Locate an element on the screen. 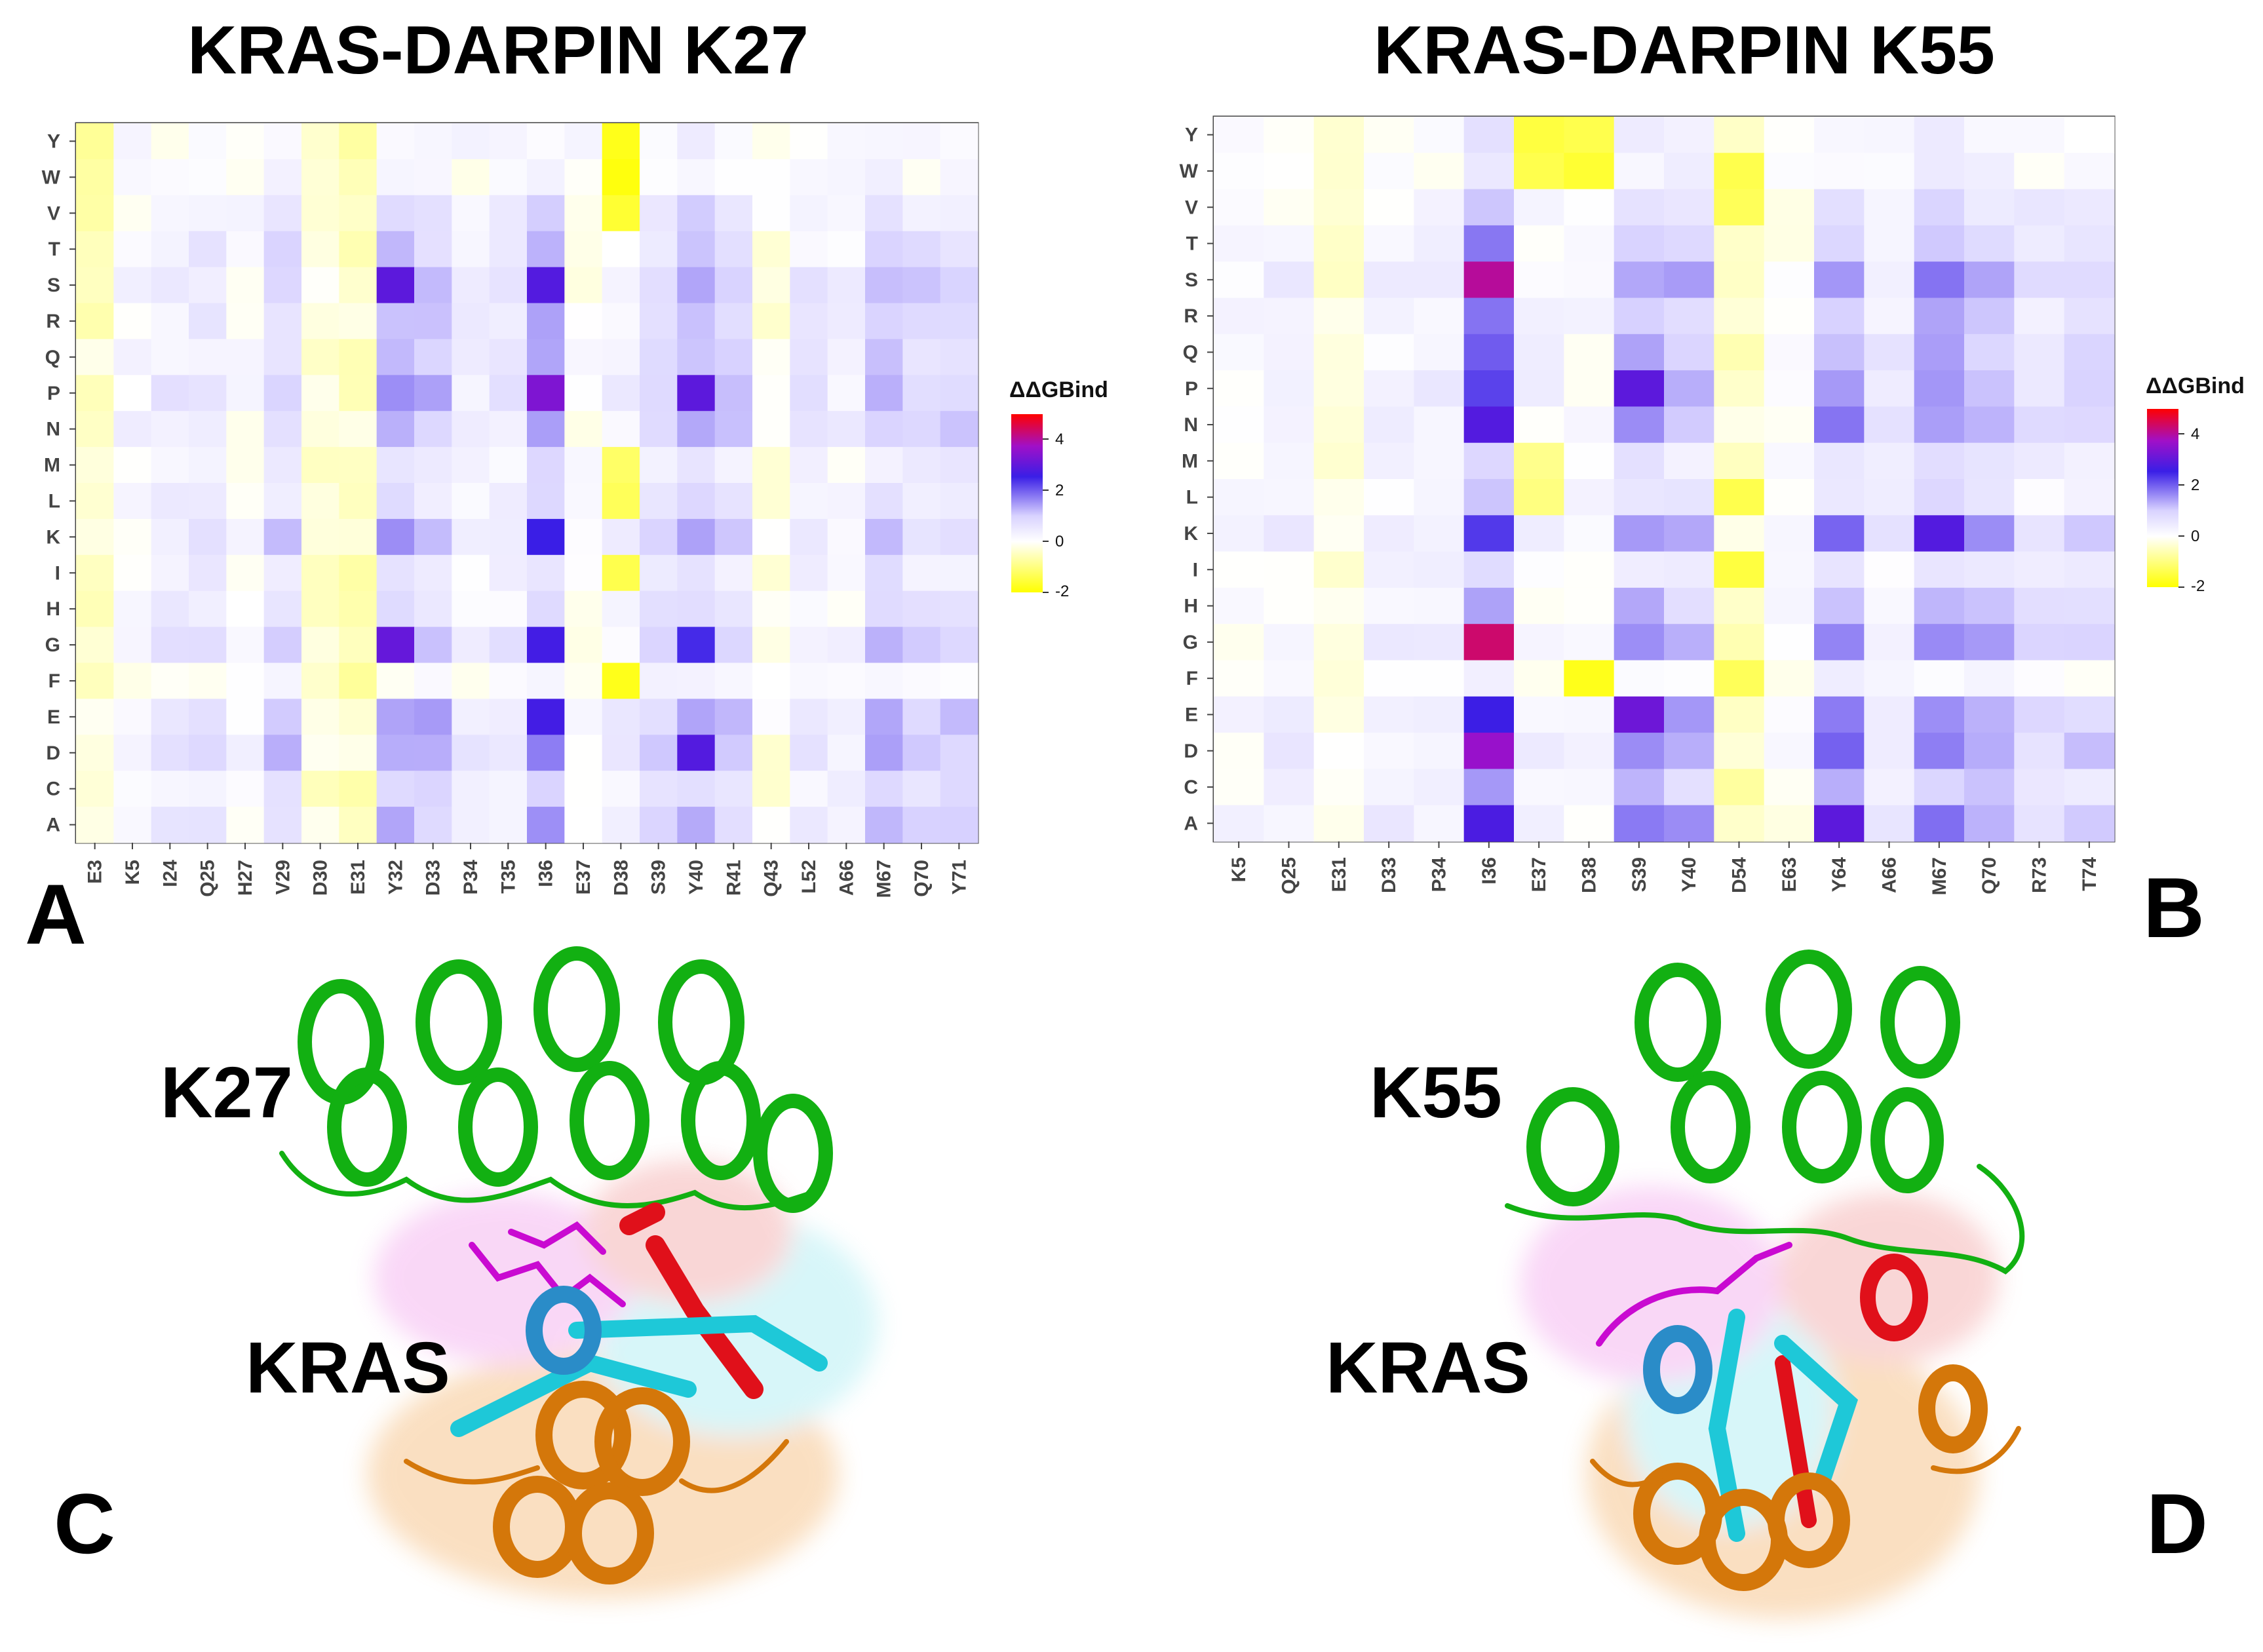 The height and width of the screenshot is (1652, 2263). y-tick-label: W is located at coordinates (1189, 171).